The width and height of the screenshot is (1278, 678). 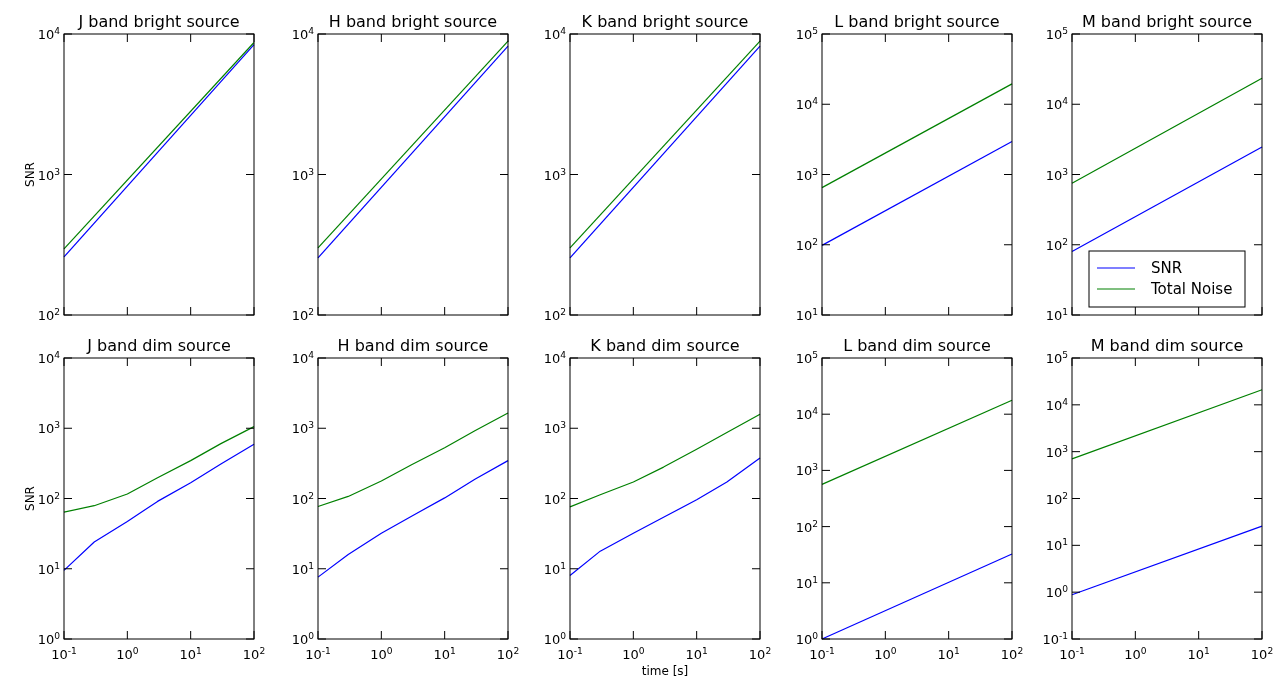 I want to click on chart-title: J band bright source, so click(x=158, y=21).